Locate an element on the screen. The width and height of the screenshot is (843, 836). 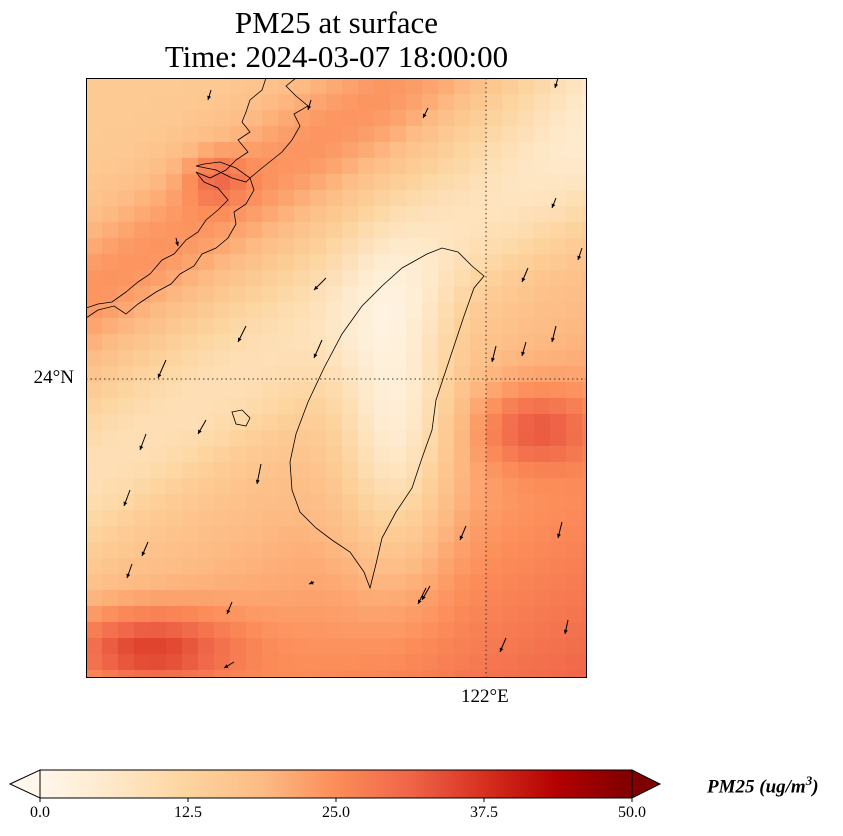
small-island-coastline is located at coordinates (241, 418).